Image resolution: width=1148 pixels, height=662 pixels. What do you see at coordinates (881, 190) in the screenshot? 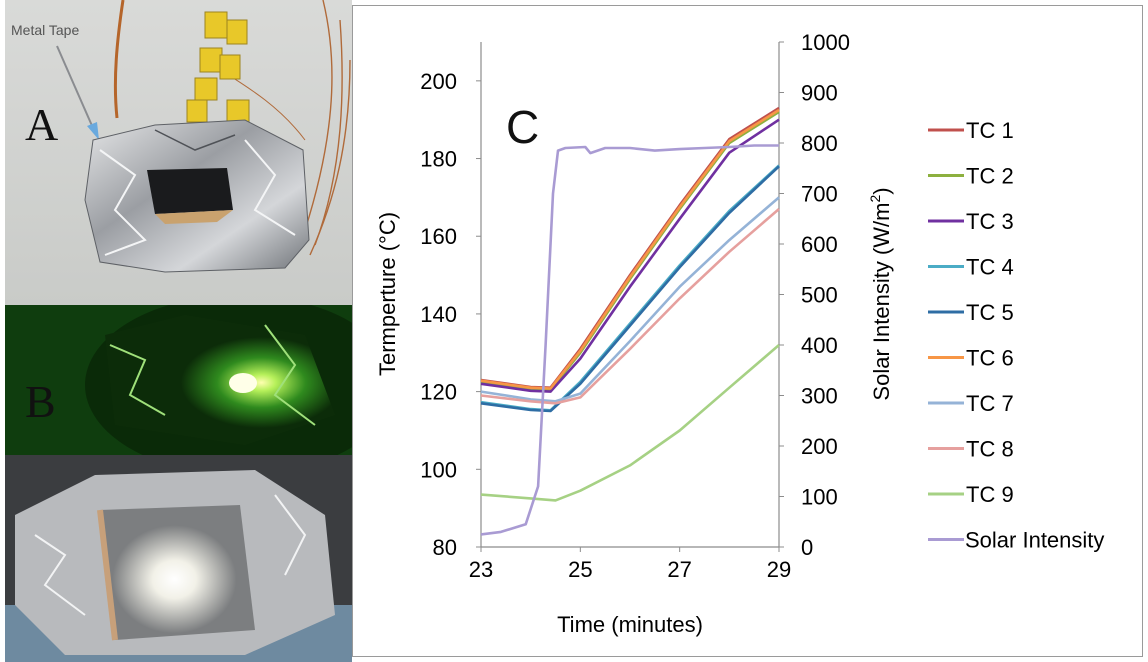
I see `y-right-axis-title-end: )` at bounding box center [881, 190].